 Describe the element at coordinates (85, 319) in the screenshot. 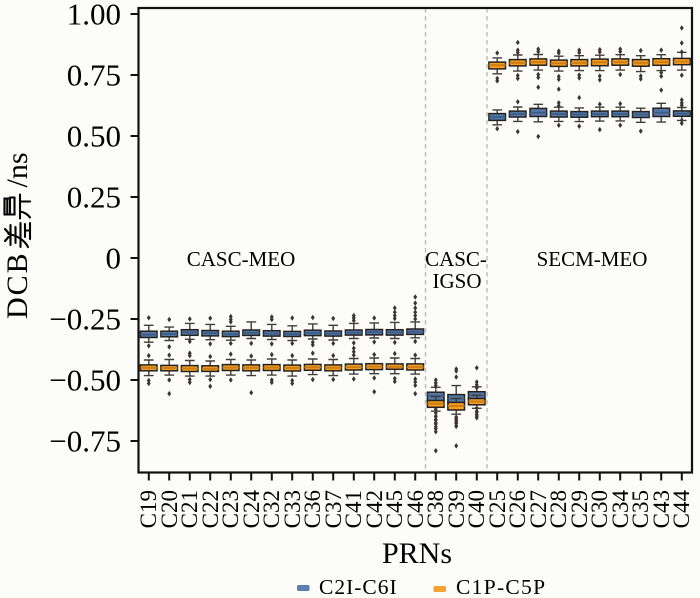

I see `svg-text: −0.25` at that location.